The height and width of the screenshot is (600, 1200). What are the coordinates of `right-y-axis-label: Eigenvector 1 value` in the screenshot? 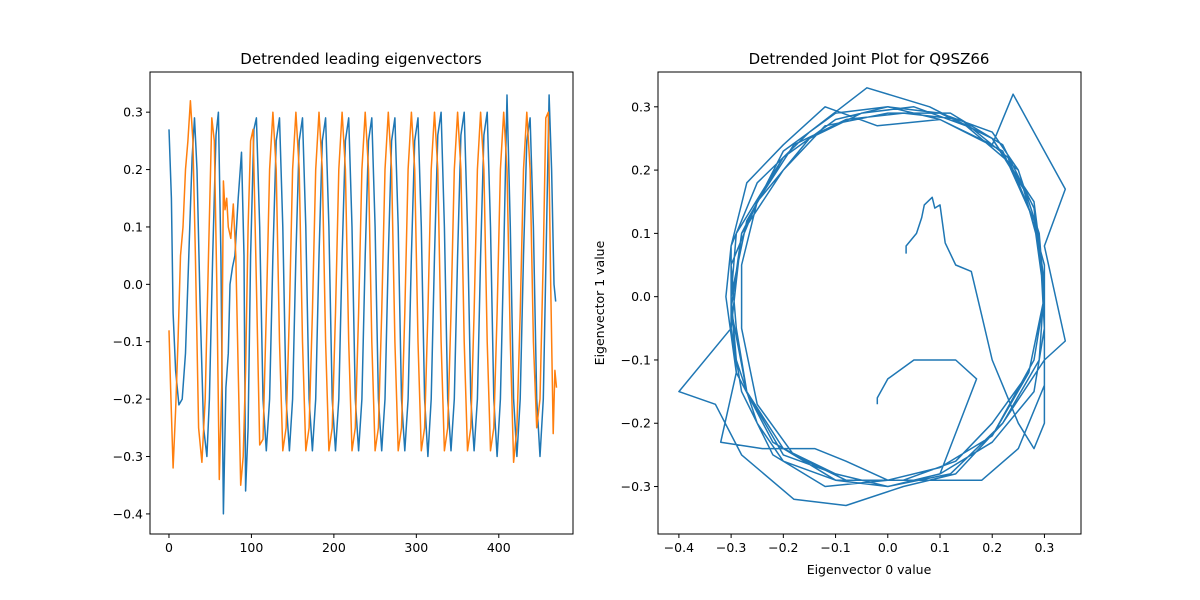 It's located at (599, 302).